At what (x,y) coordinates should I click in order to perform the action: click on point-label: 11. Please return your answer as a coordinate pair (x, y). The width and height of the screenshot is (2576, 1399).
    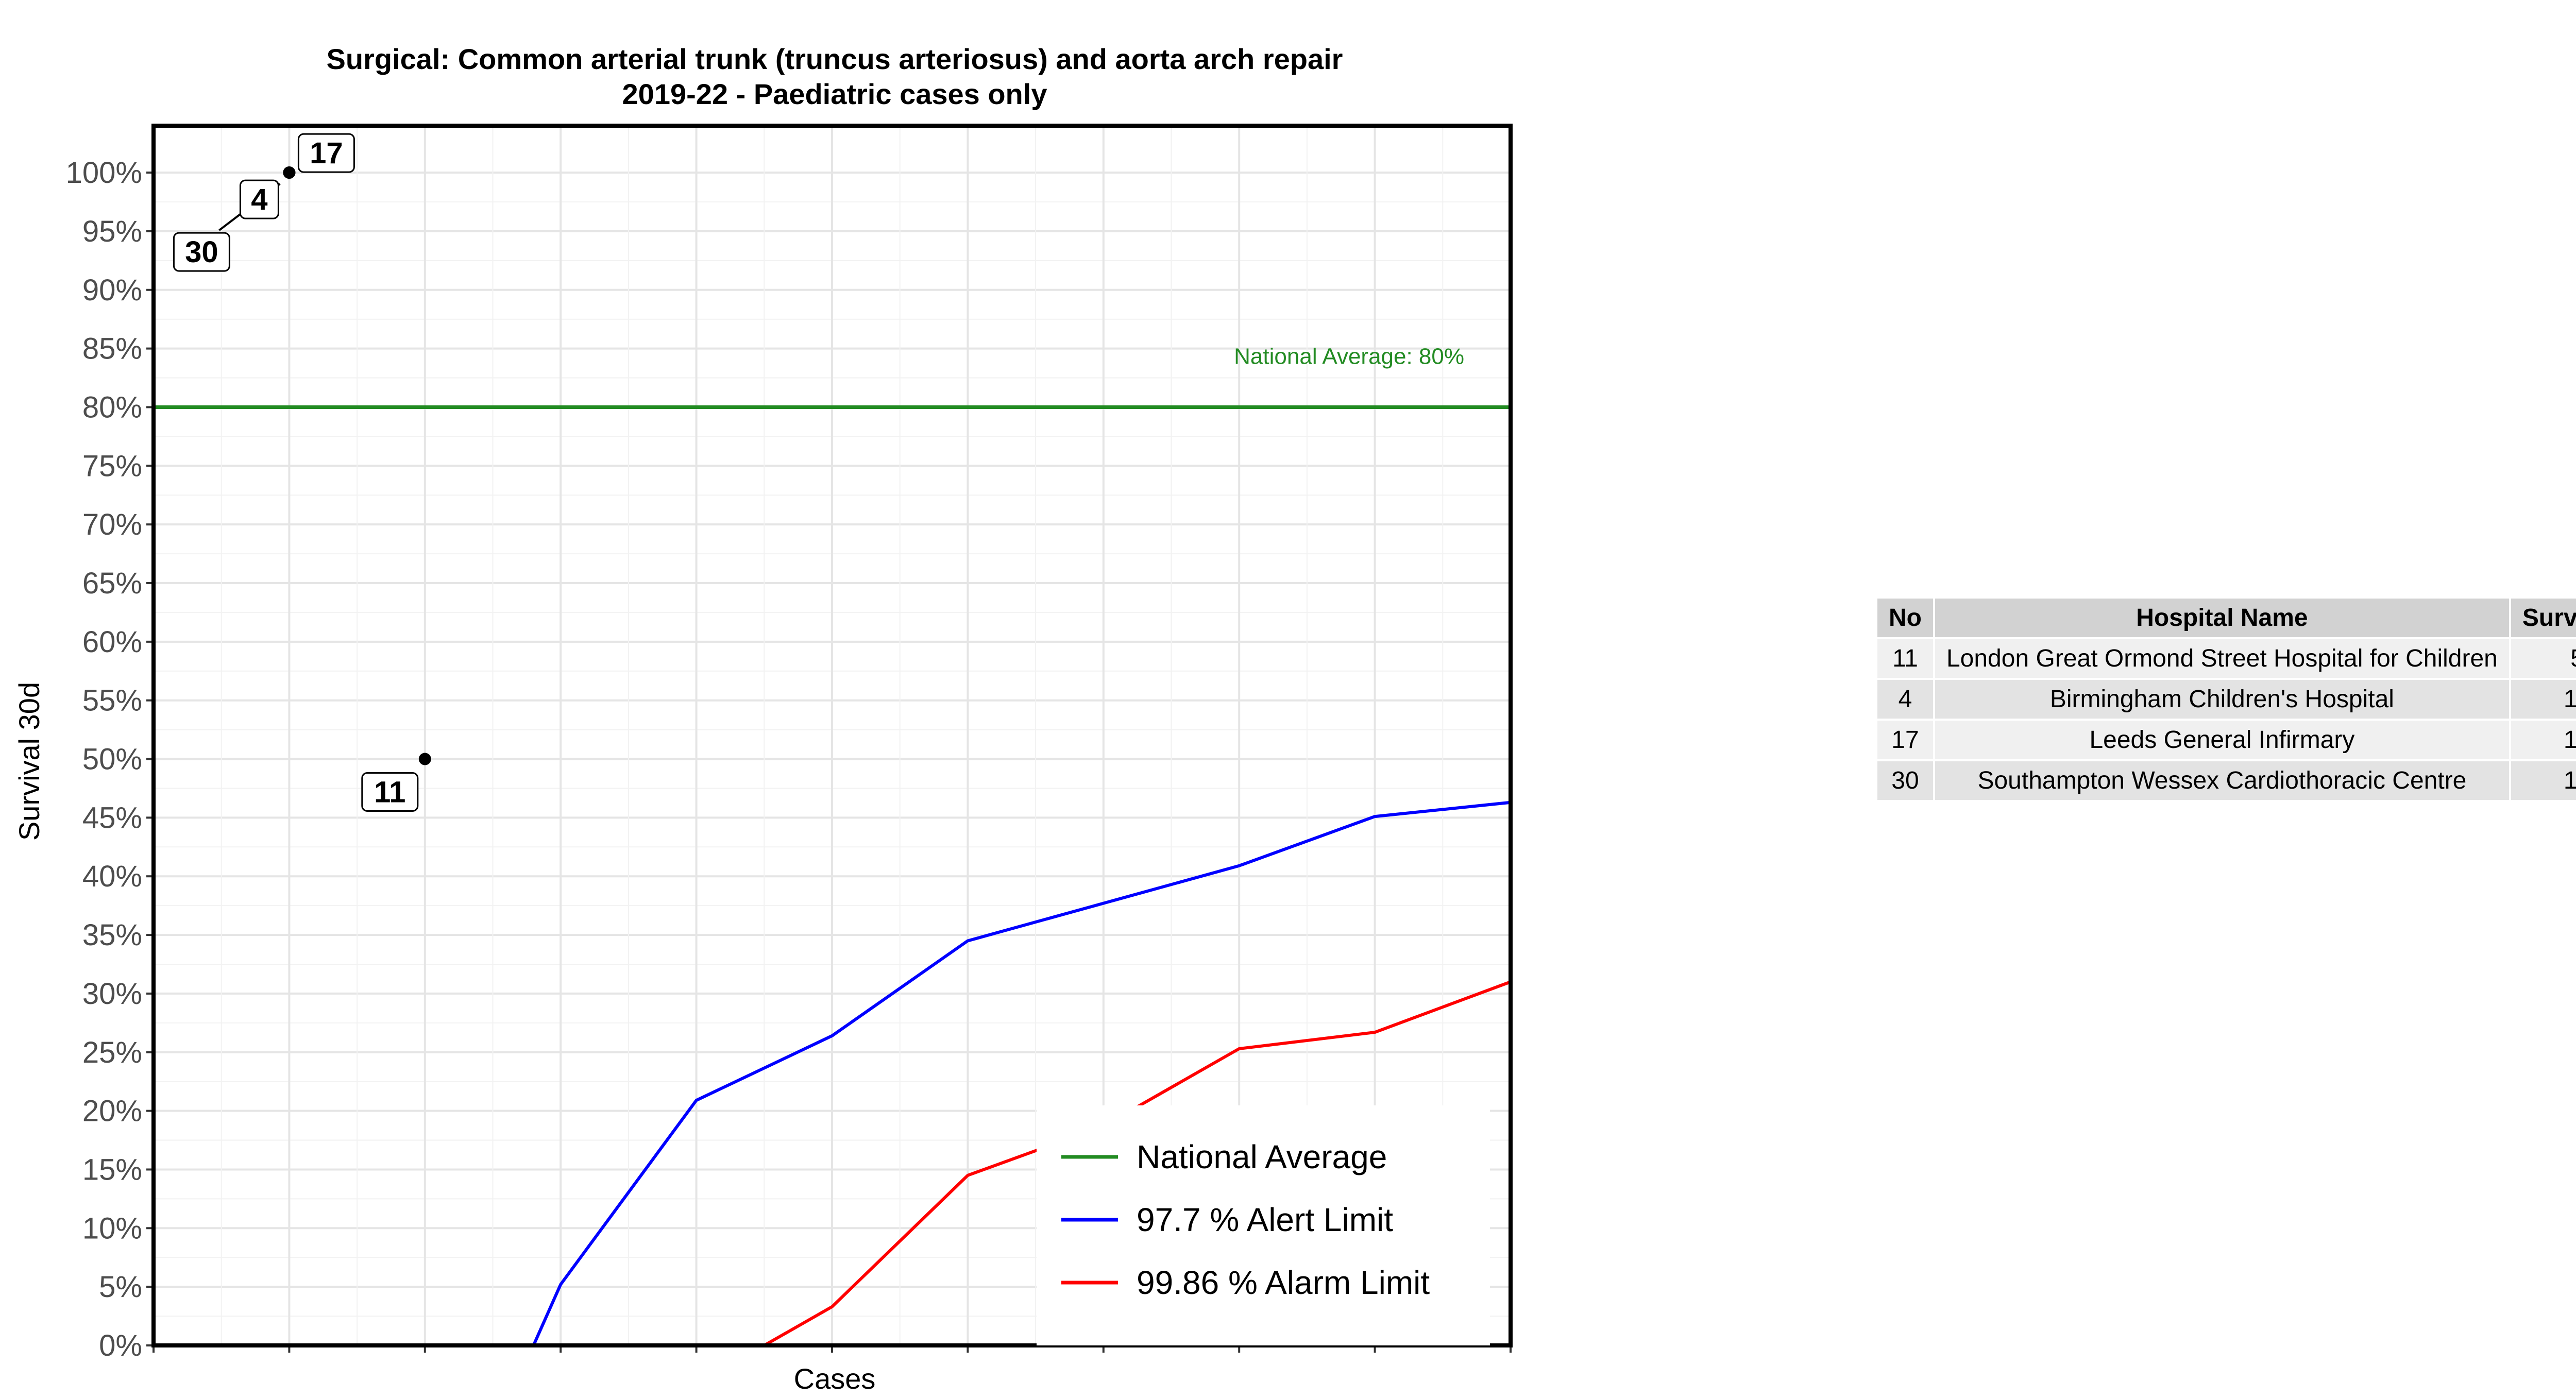
    Looking at the image, I should click on (389, 792).